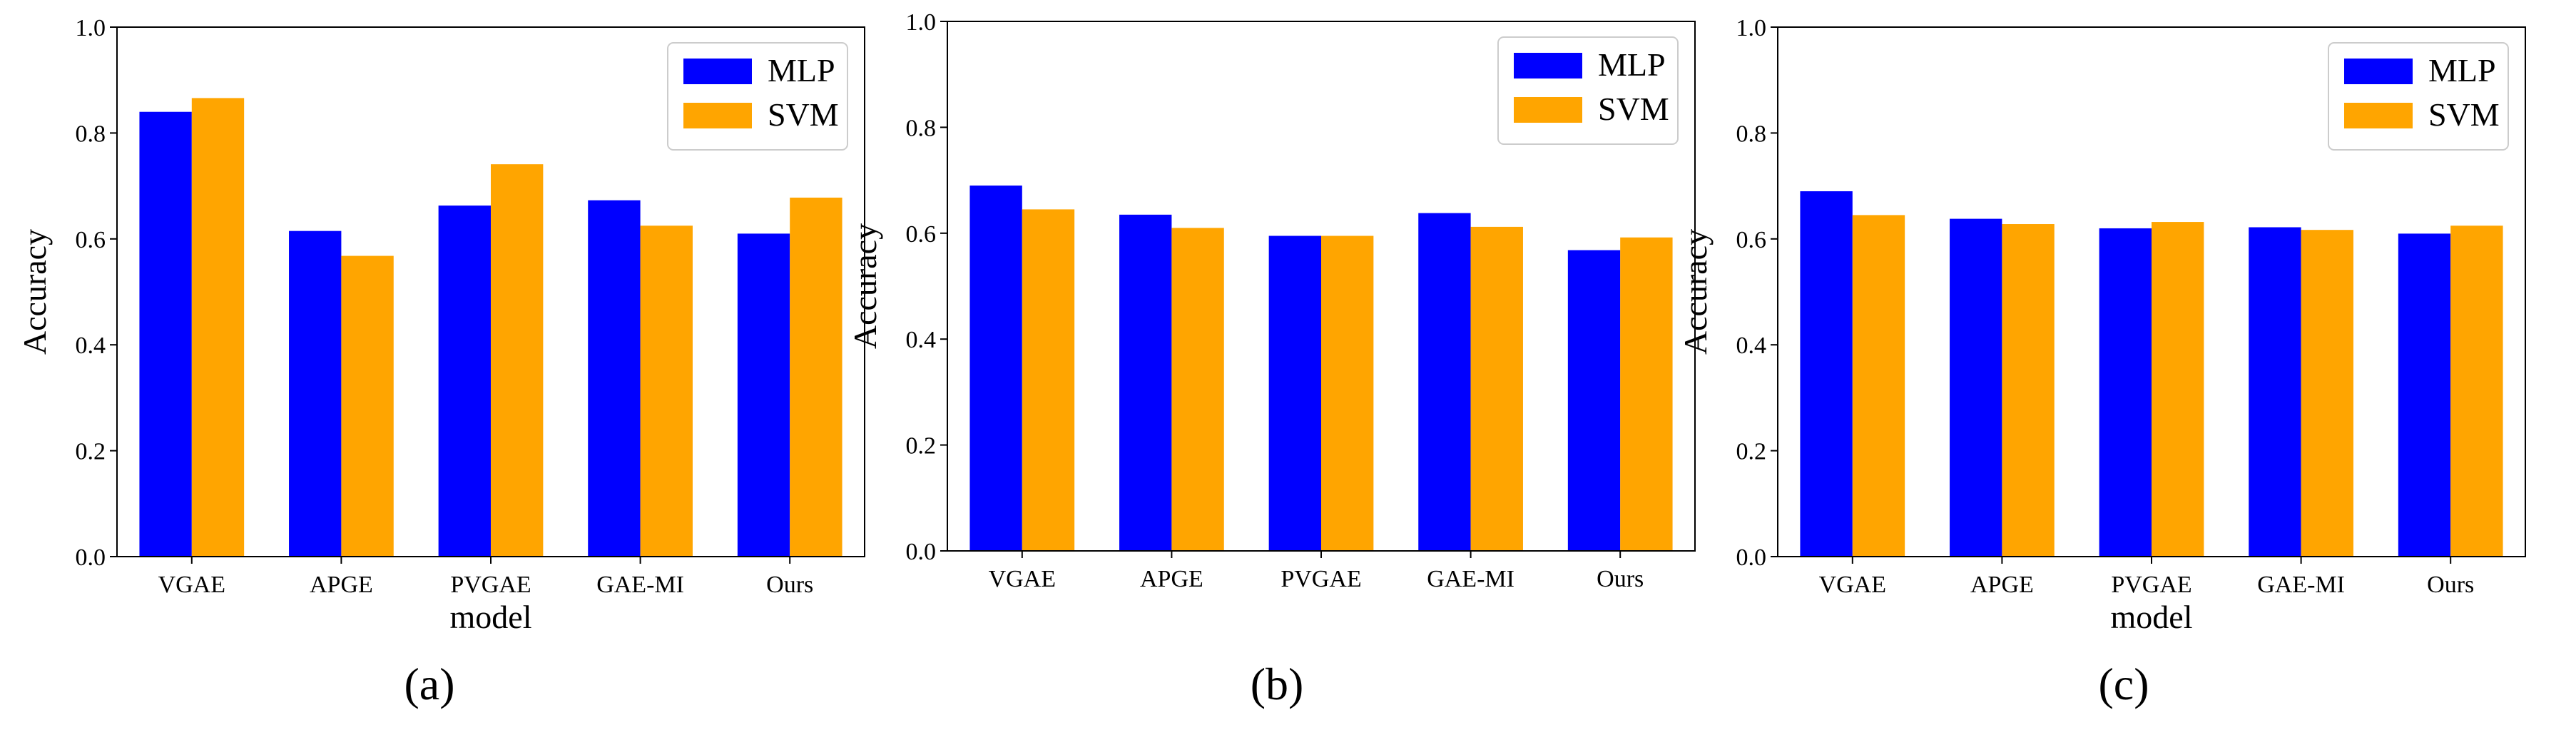 The image size is (2576, 745). Describe the element at coordinates (2123, 684) in the screenshot. I see `subfigure-caption: (c)` at that location.